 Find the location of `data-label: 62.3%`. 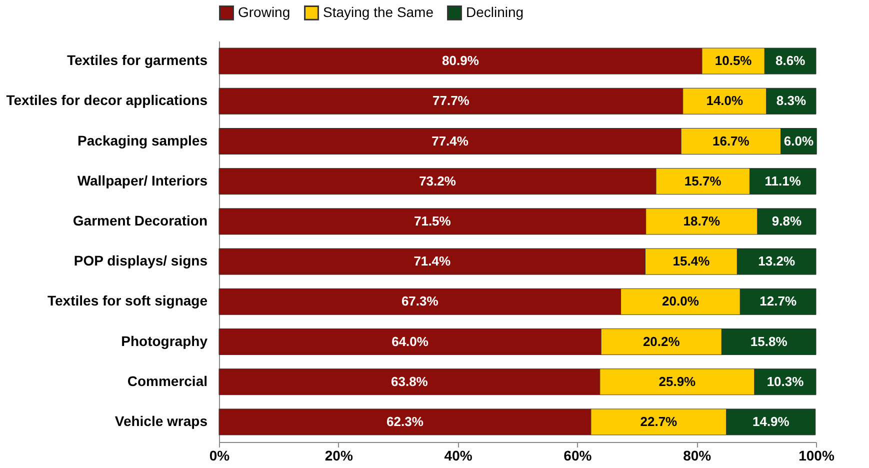

data-label: 62.3% is located at coordinates (405, 421).